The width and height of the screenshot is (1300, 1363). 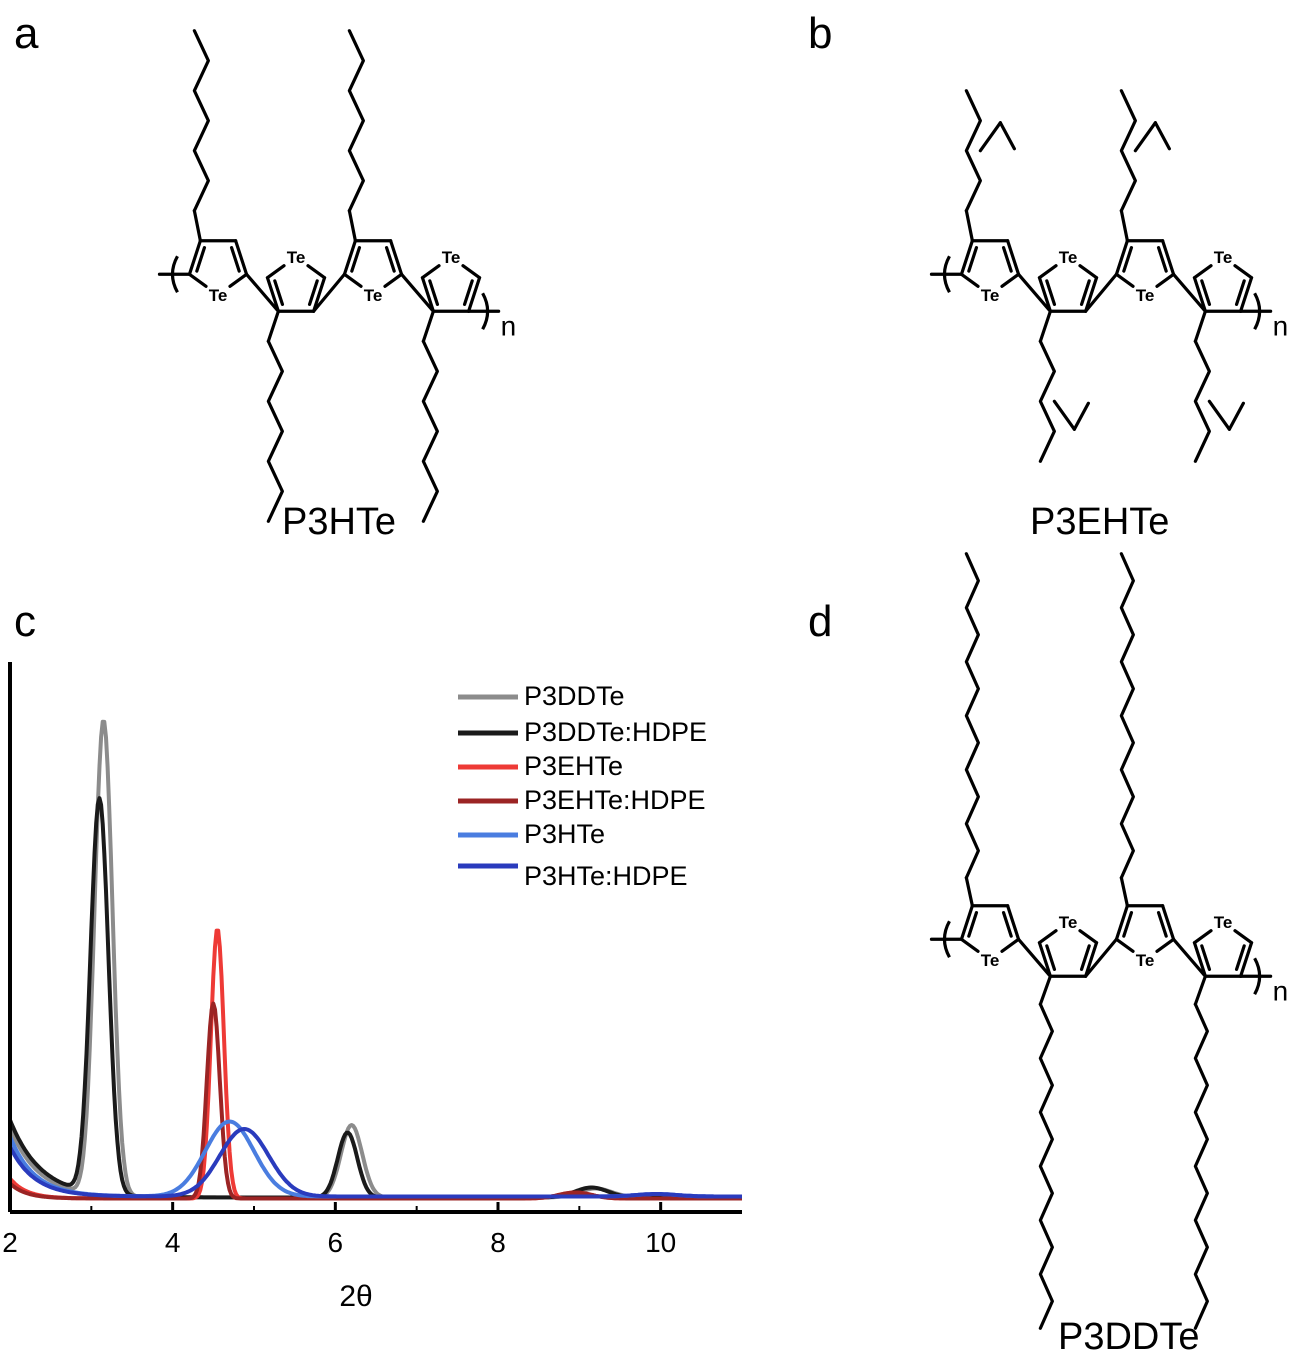 I want to click on x-tick-label-4: 10, so click(x=660, y=1242).